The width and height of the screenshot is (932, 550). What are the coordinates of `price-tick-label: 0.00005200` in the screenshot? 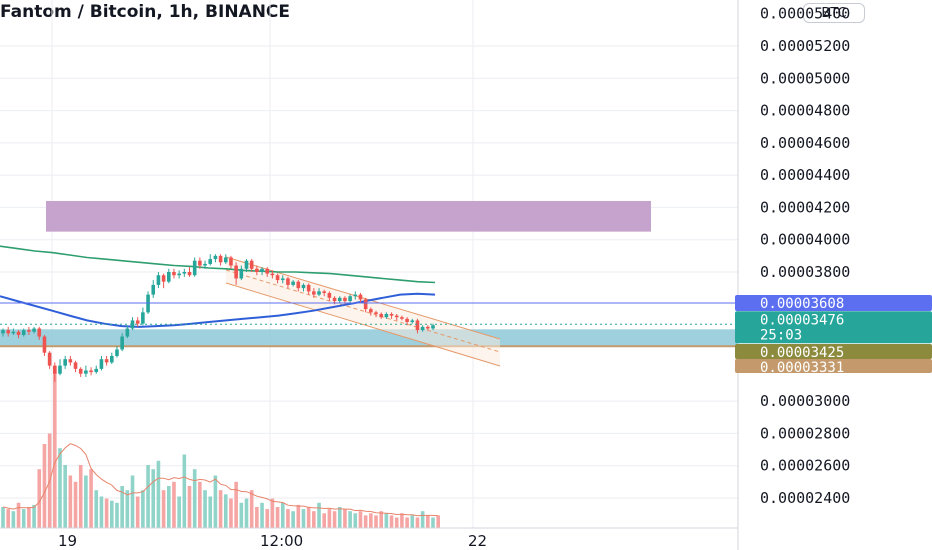 It's located at (805, 46).